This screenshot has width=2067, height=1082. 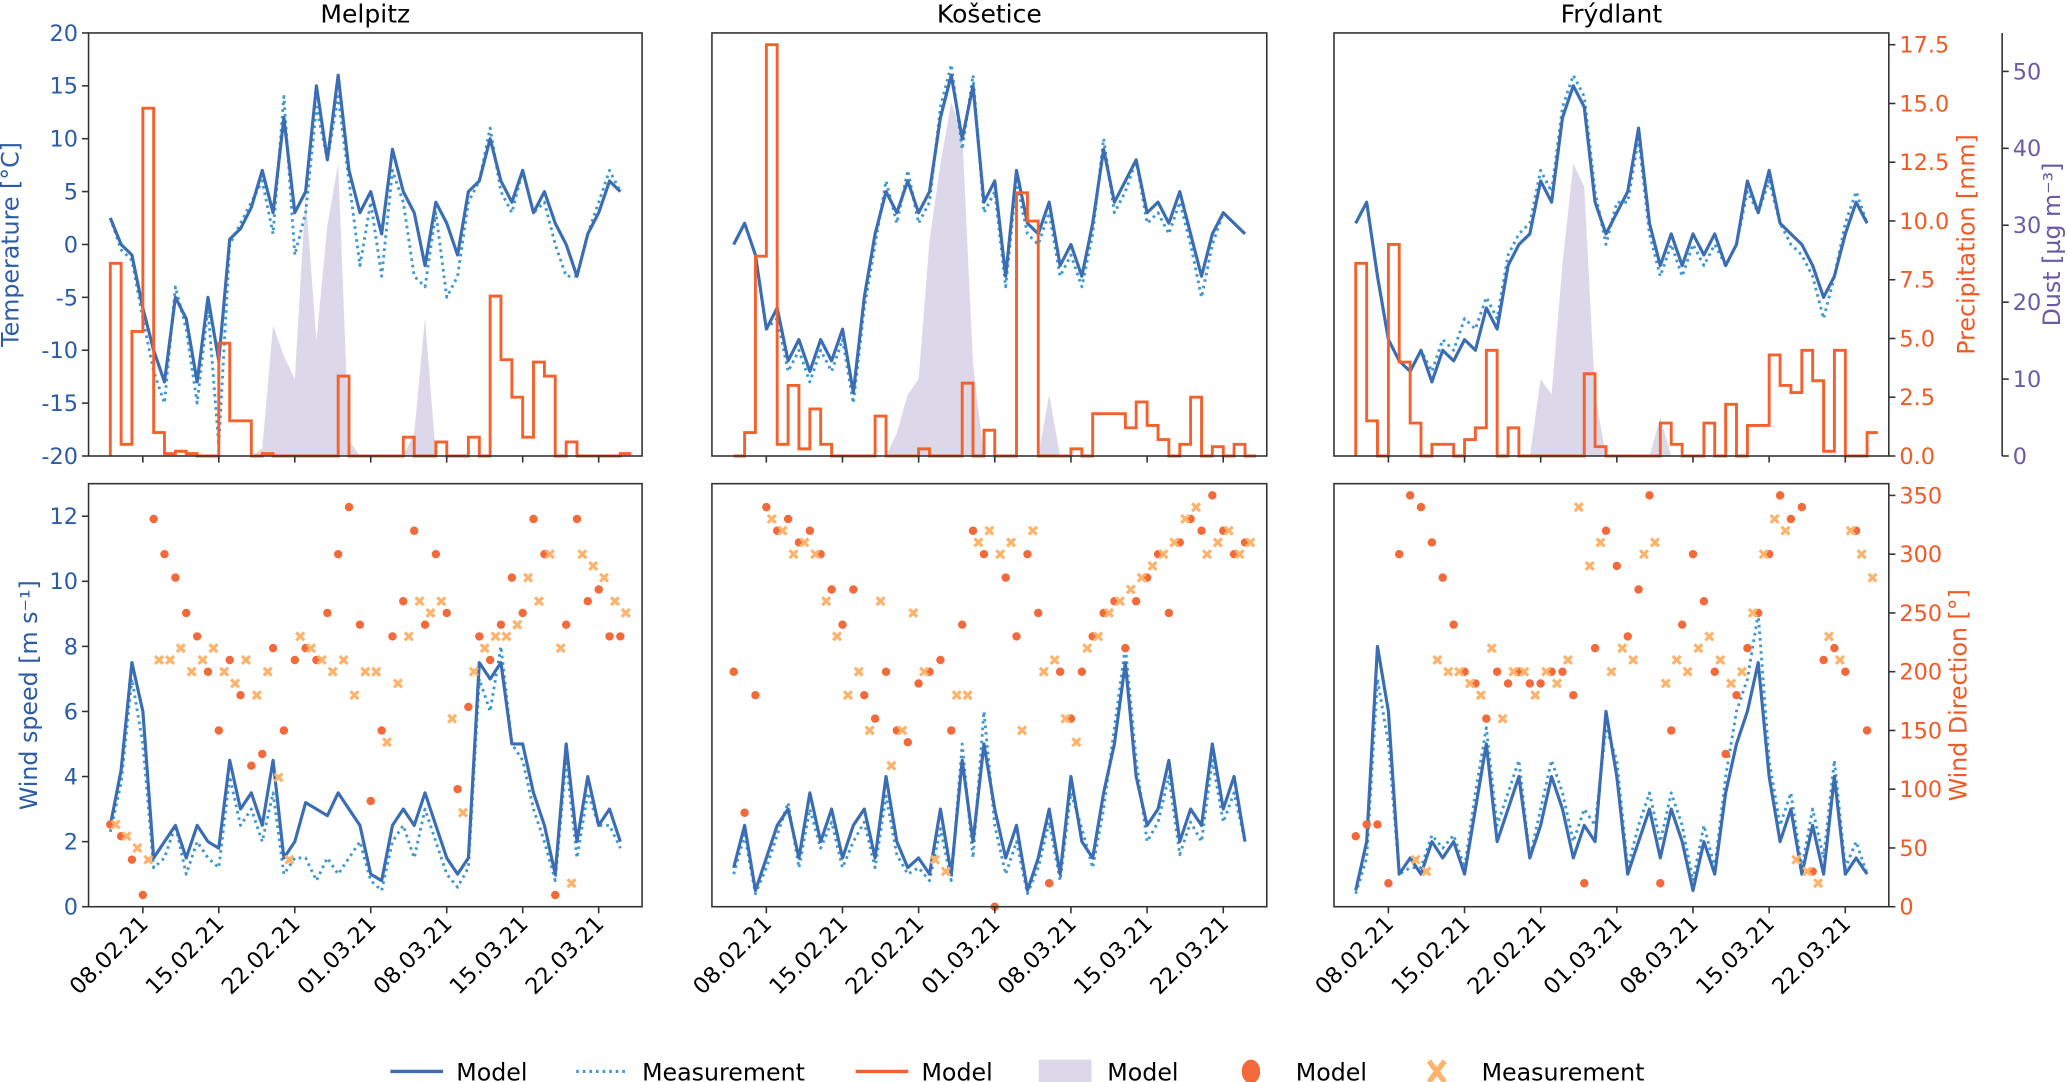 I want to click on dust-model-area, so click(x=989, y=279).